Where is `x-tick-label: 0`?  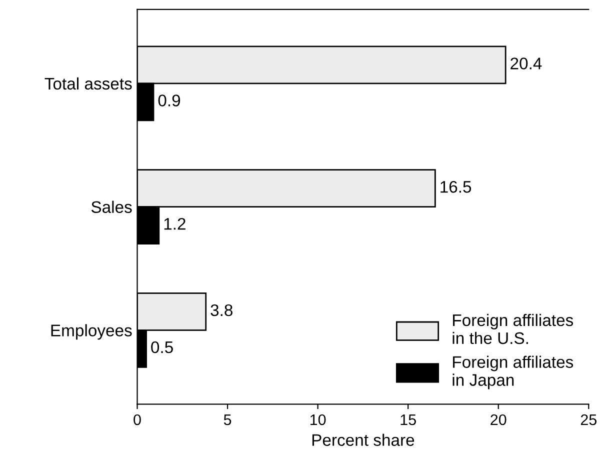 x-tick-label: 0 is located at coordinates (137, 420).